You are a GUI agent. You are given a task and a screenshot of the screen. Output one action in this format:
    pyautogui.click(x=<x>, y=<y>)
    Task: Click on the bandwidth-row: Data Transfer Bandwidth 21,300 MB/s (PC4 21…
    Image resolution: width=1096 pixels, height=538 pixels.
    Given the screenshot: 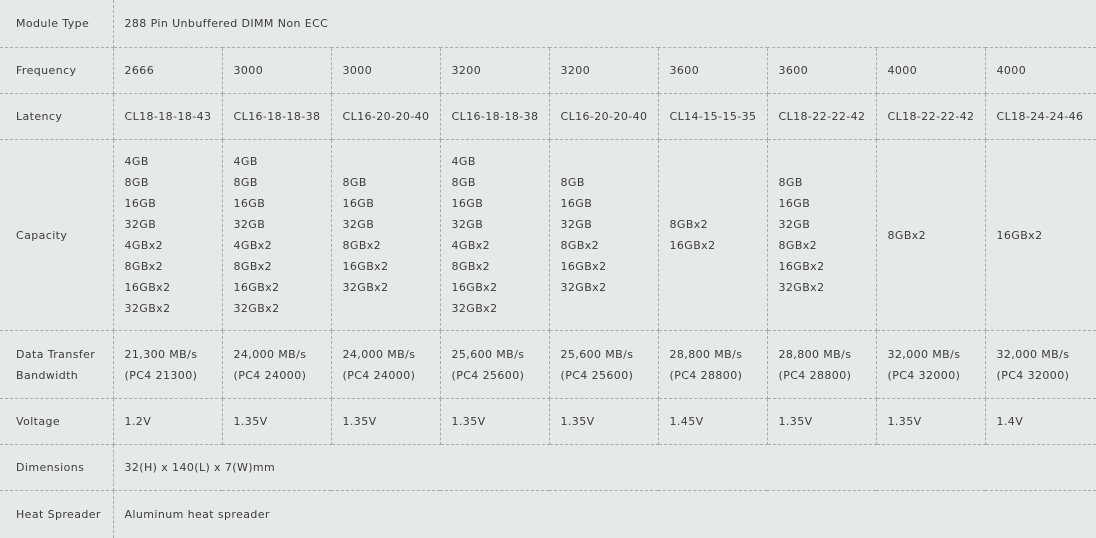 What is the action you would take?
    pyautogui.click(x=548, y=364)
    